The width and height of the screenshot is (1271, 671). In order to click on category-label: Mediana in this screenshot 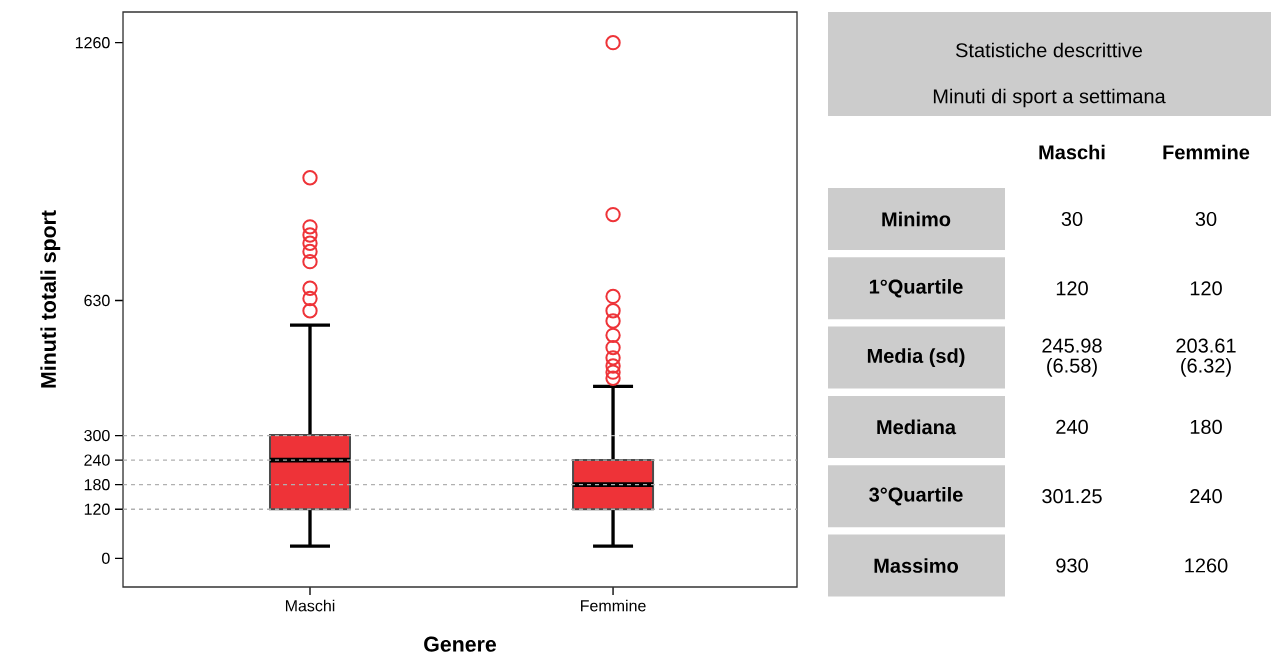, I will do `click(917, 427)`.